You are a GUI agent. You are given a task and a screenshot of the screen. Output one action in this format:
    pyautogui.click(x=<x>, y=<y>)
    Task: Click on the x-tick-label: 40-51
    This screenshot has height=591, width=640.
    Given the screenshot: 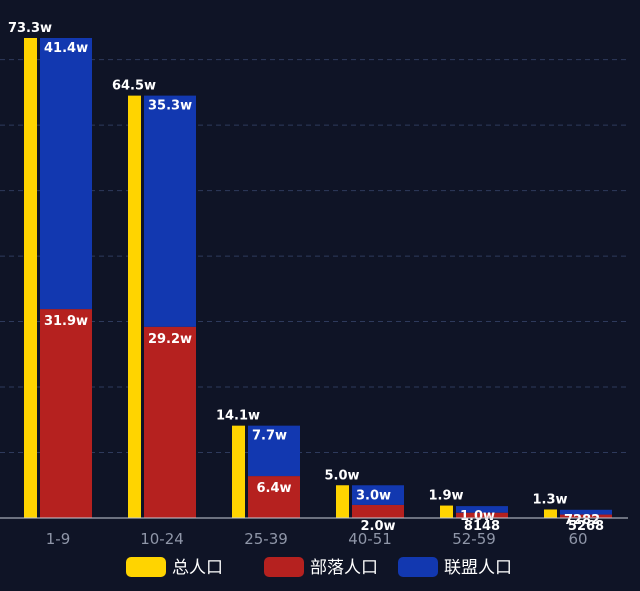 What is the action you would take?
    pyautogui.click(x=370, y=539)
    